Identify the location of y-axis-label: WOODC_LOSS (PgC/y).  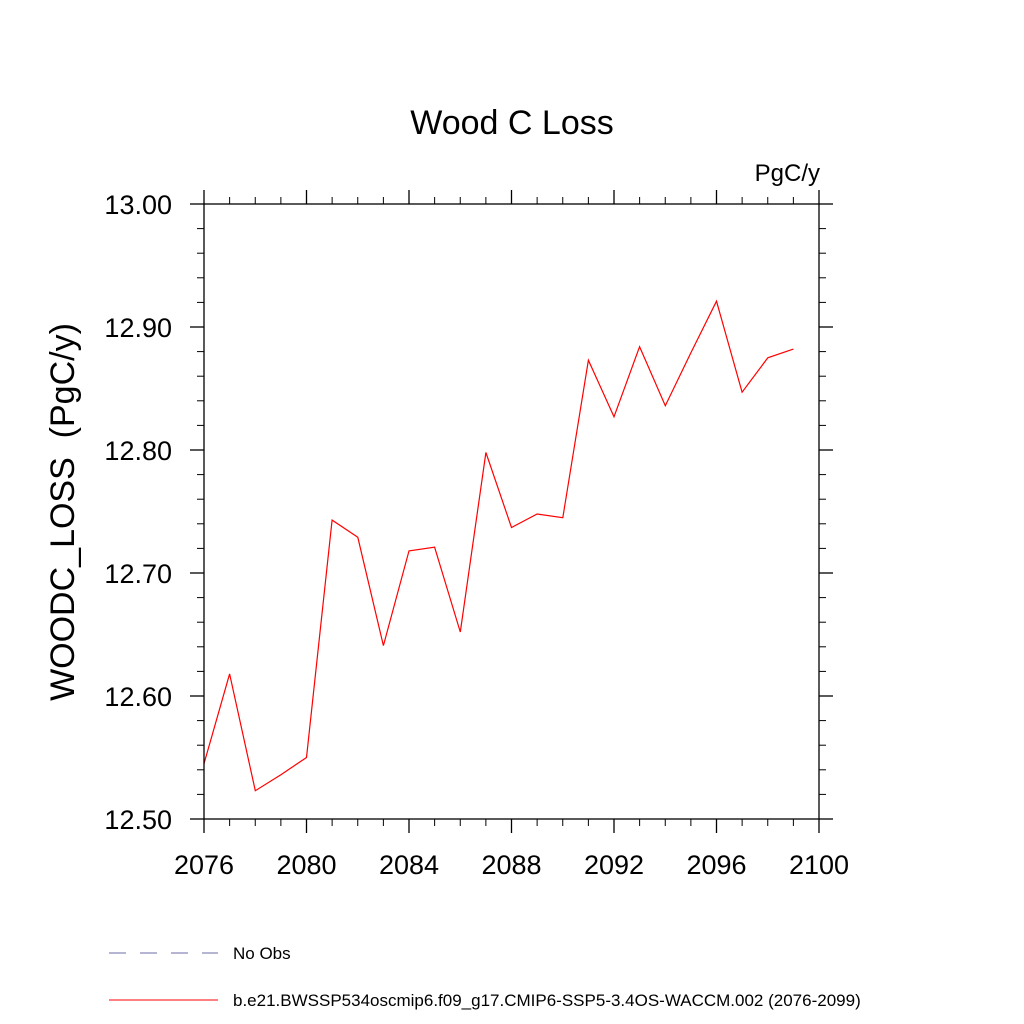
(63, 512).